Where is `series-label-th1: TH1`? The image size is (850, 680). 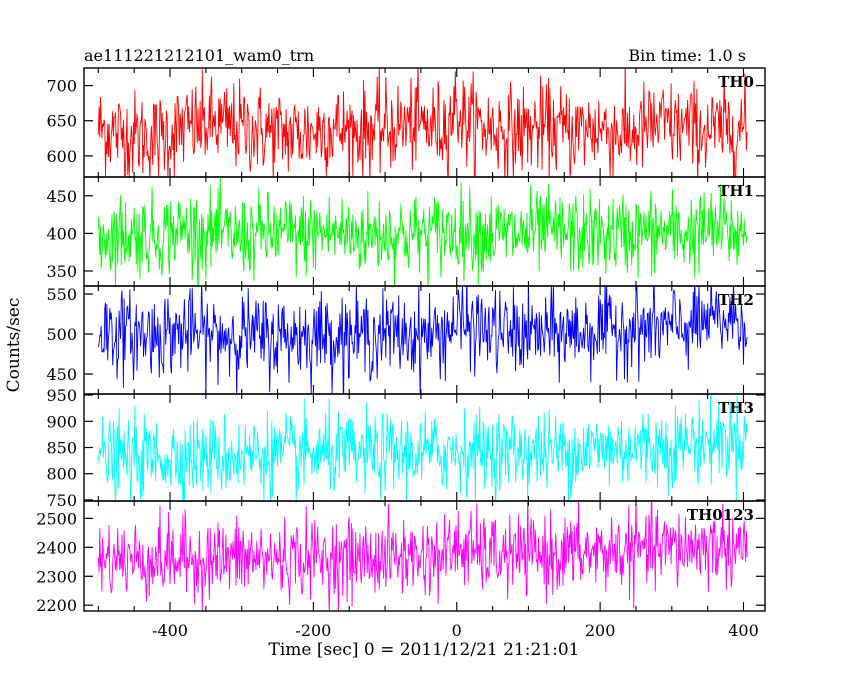 series-label-th1: TH1 is located at coordinates (736, 191).